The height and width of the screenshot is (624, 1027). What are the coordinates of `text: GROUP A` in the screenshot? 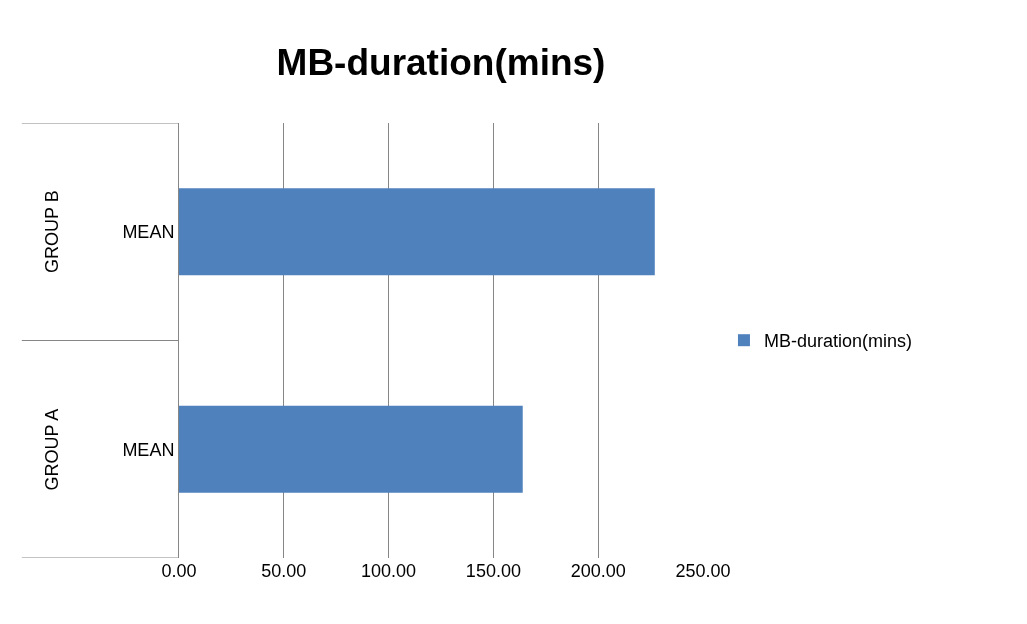 It's located at (51, 449).